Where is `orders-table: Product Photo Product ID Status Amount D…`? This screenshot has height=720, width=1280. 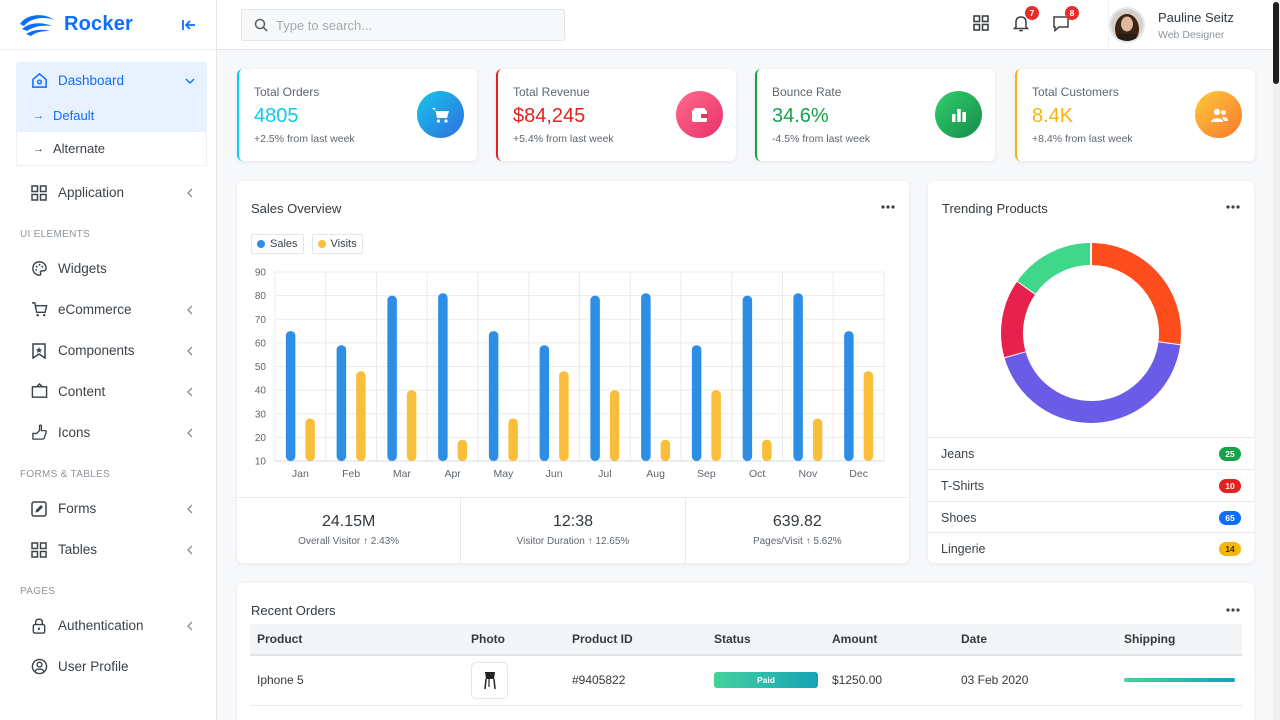
orders-table: Product Photo Product ID Status Amount D… is located at coordinates (746, 665).